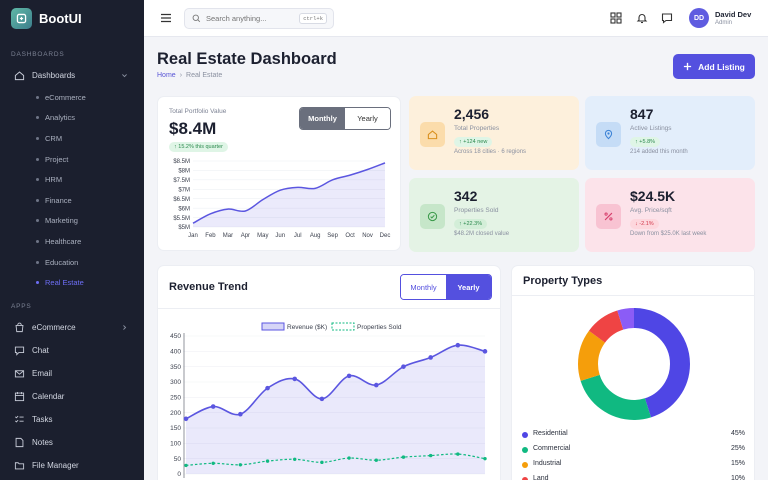 Image resolution: width=768 pixels, height=480 pixels. I want to click on bag-icon, so click(19, 327).